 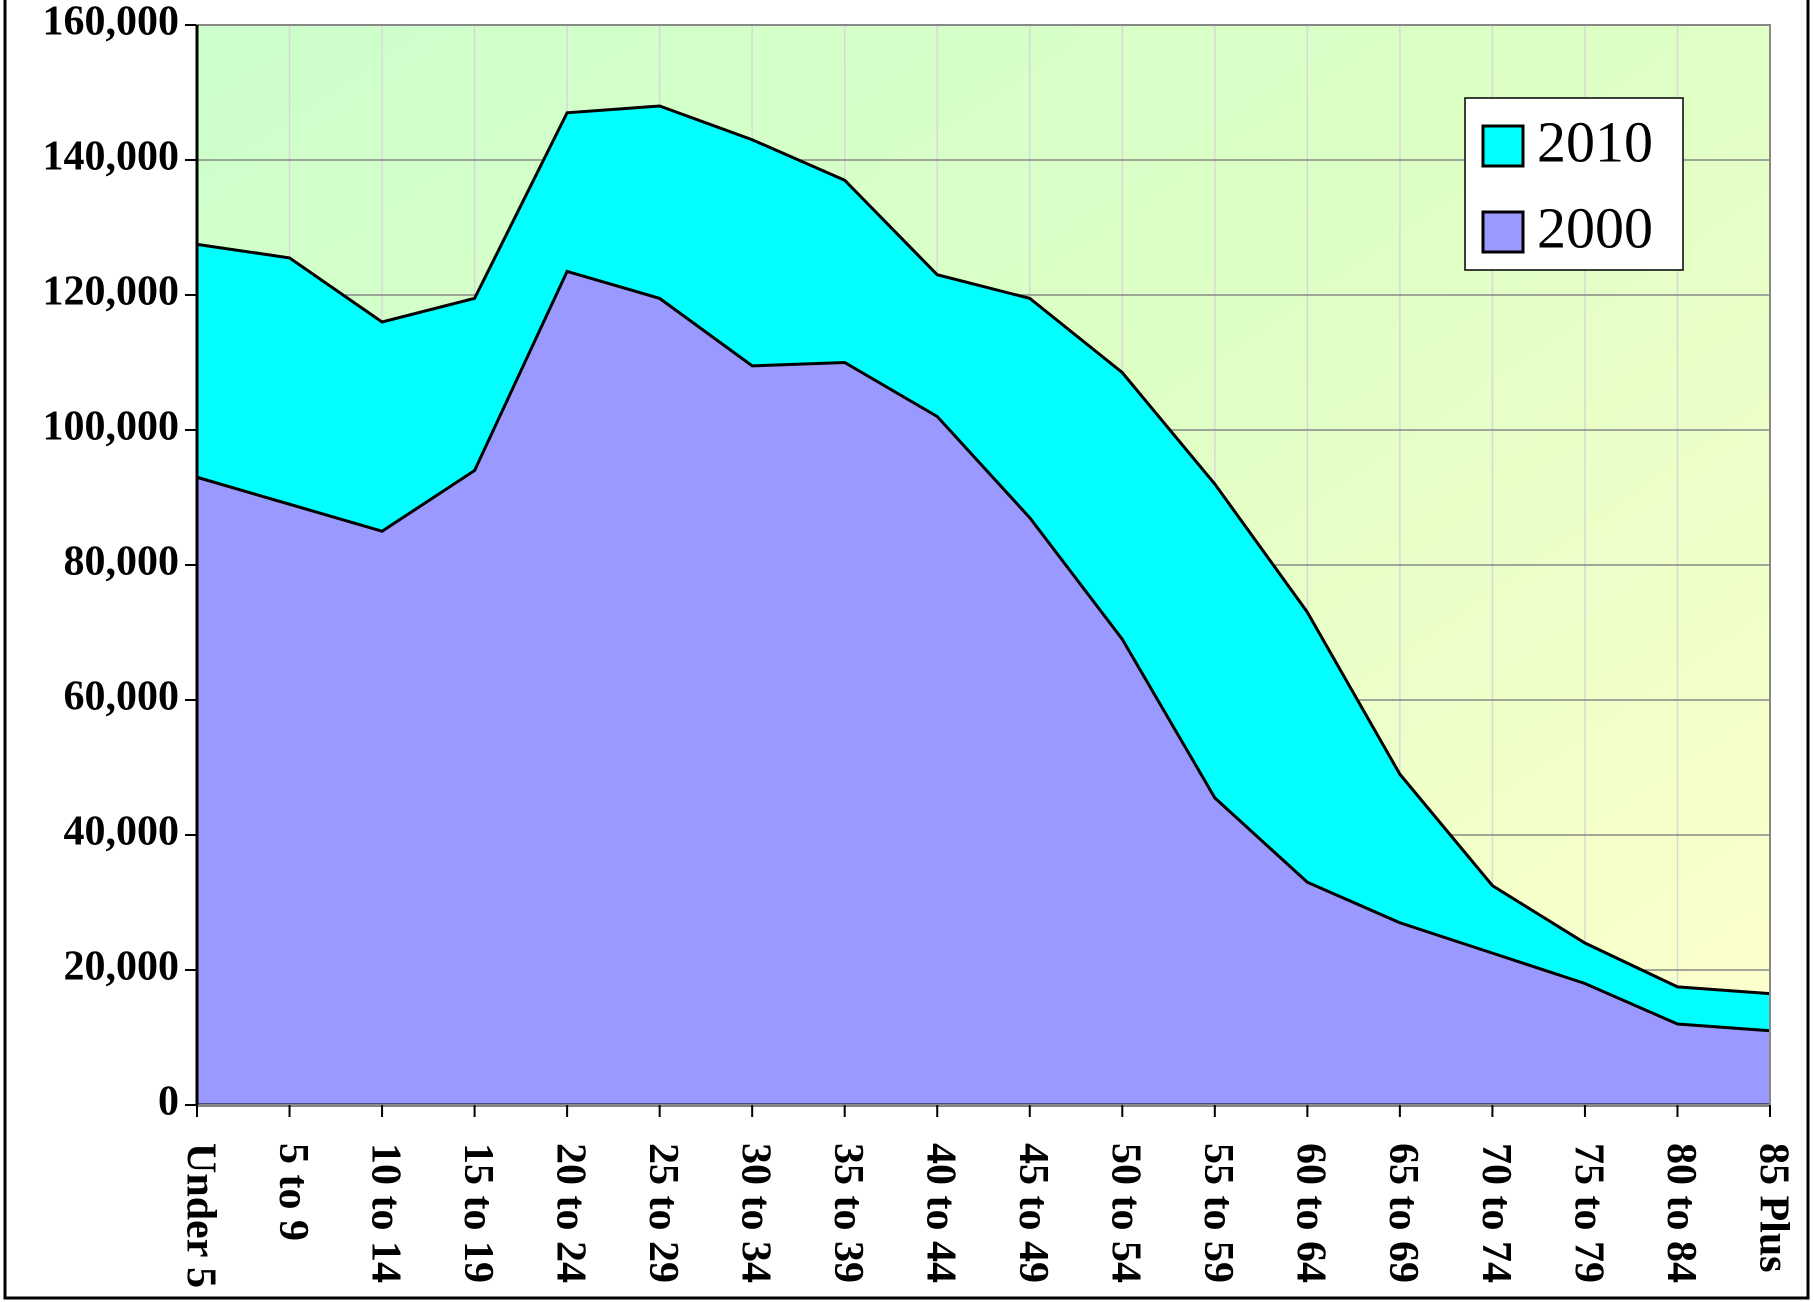 I want to click on x-tick-label: 80 to 84, so click(x=1681, y=1213).